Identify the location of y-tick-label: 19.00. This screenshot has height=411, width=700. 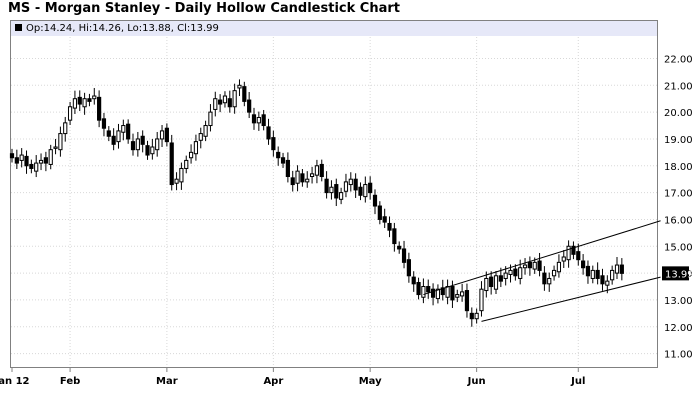
(678, 140).